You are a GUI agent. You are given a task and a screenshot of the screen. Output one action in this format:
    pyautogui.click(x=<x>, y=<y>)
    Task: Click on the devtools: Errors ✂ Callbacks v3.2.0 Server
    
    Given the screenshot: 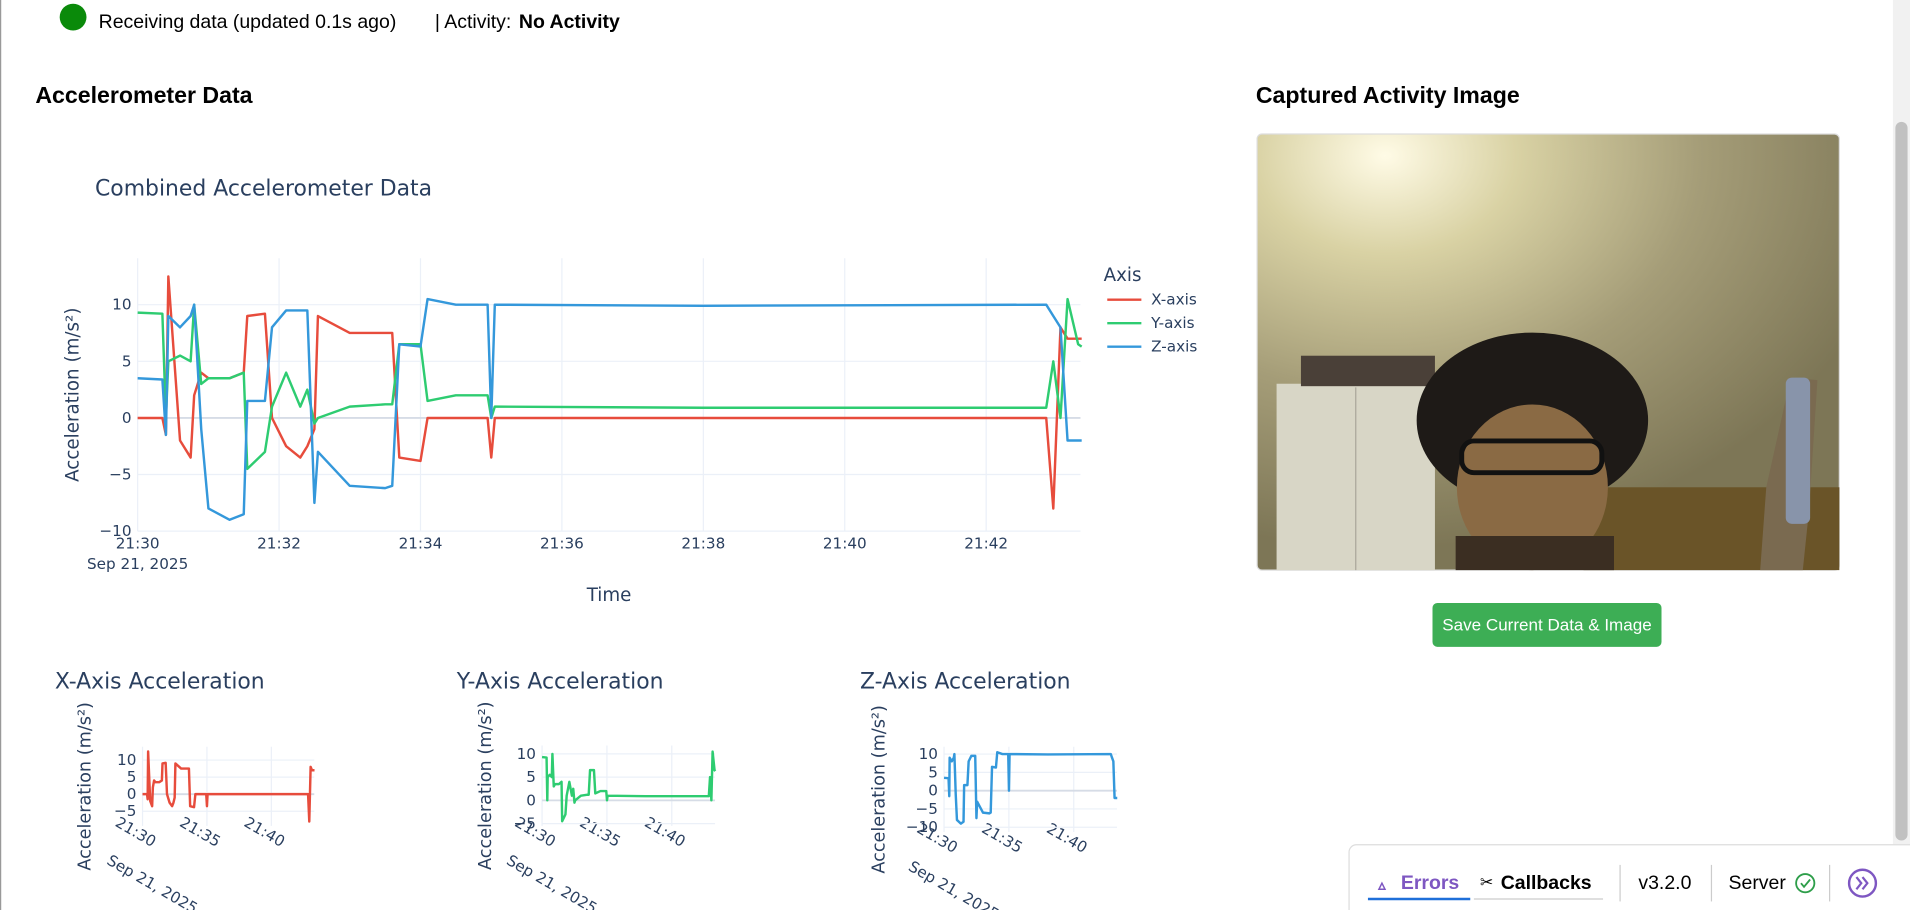 What is the action you would take?
    pyautogui.click(x=1629, y=877)
    